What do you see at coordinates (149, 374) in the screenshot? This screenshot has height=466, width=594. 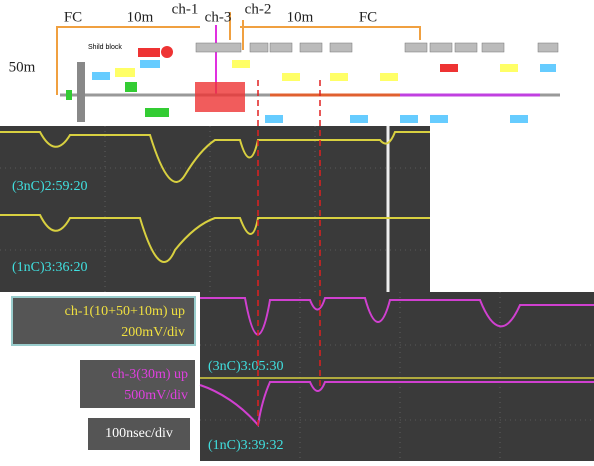 I see `legend-label: ch-3(30m) up` at bounding box center [149, 374].